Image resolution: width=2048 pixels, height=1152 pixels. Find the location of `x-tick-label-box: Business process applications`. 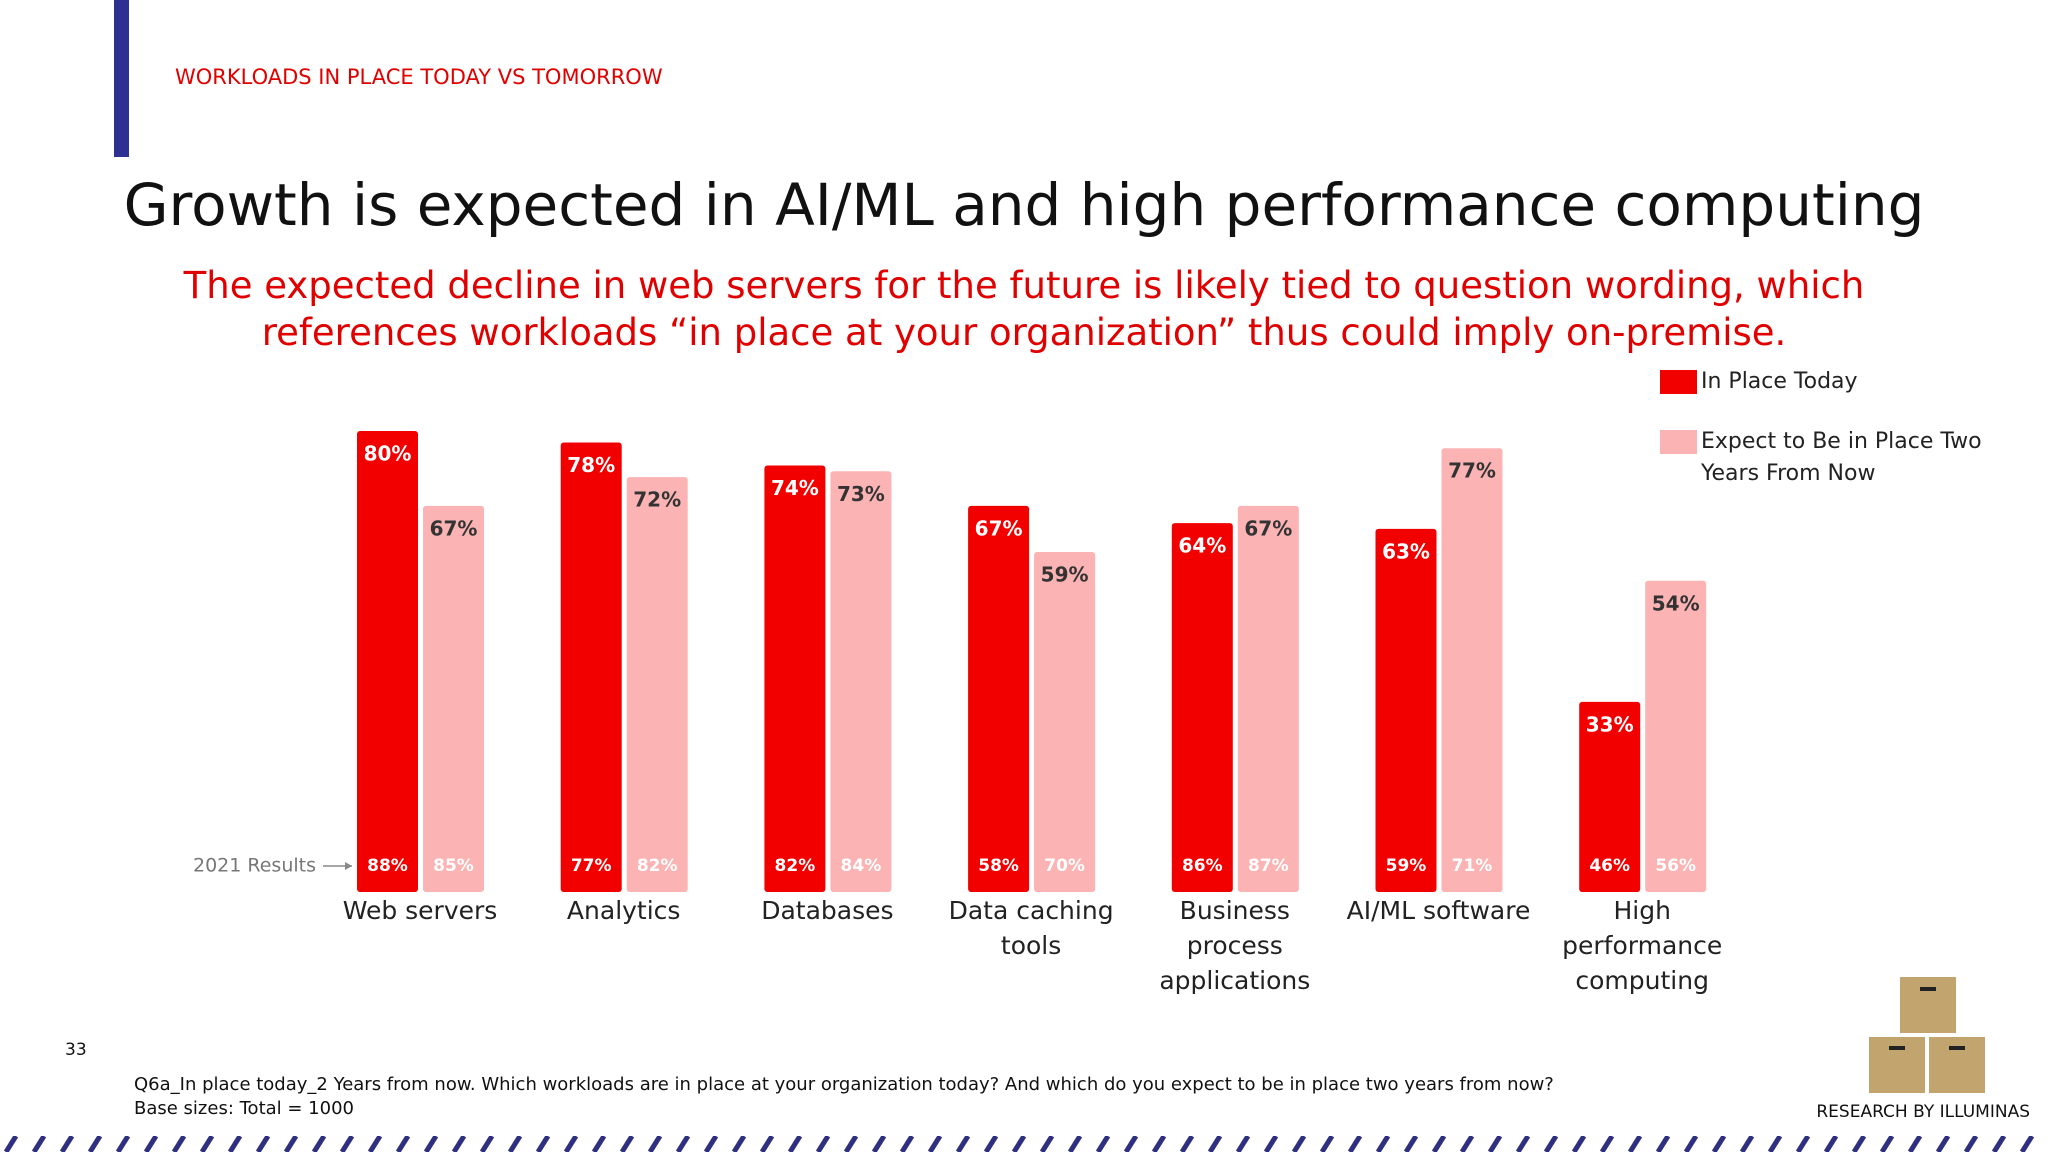

x-tick-label-box: Business process applications is located at coordinates (1235, 945).